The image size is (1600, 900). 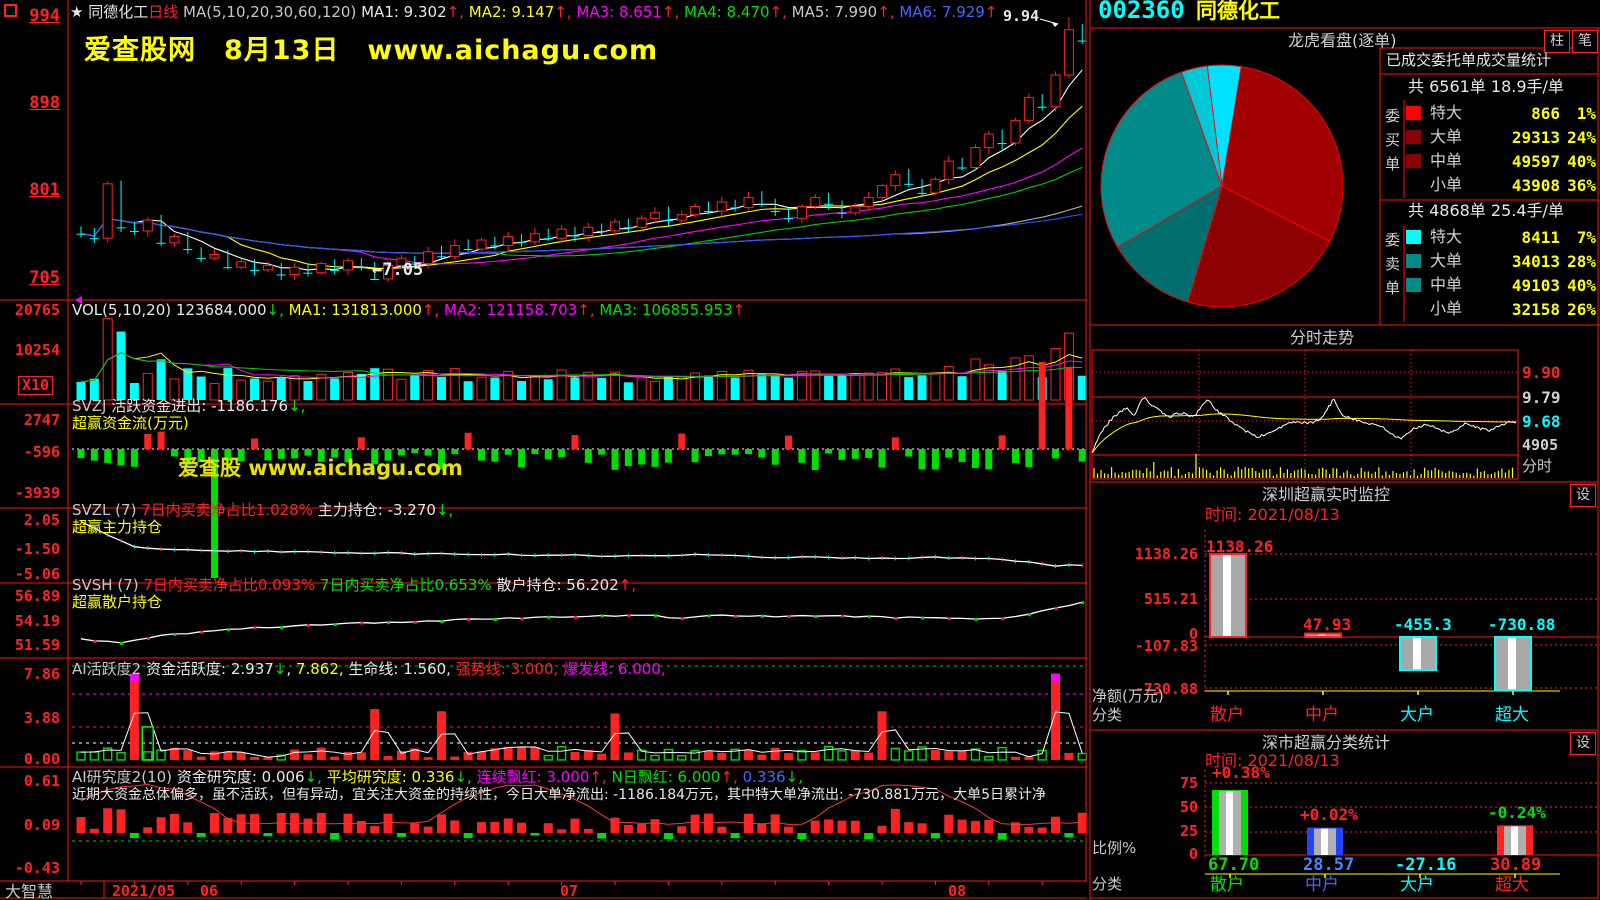 What do you see at coordinates (533, 777) in the screenshot?
I see `ai2-streak: 连续飘红: 3.000` at bounding box center [533, 777].